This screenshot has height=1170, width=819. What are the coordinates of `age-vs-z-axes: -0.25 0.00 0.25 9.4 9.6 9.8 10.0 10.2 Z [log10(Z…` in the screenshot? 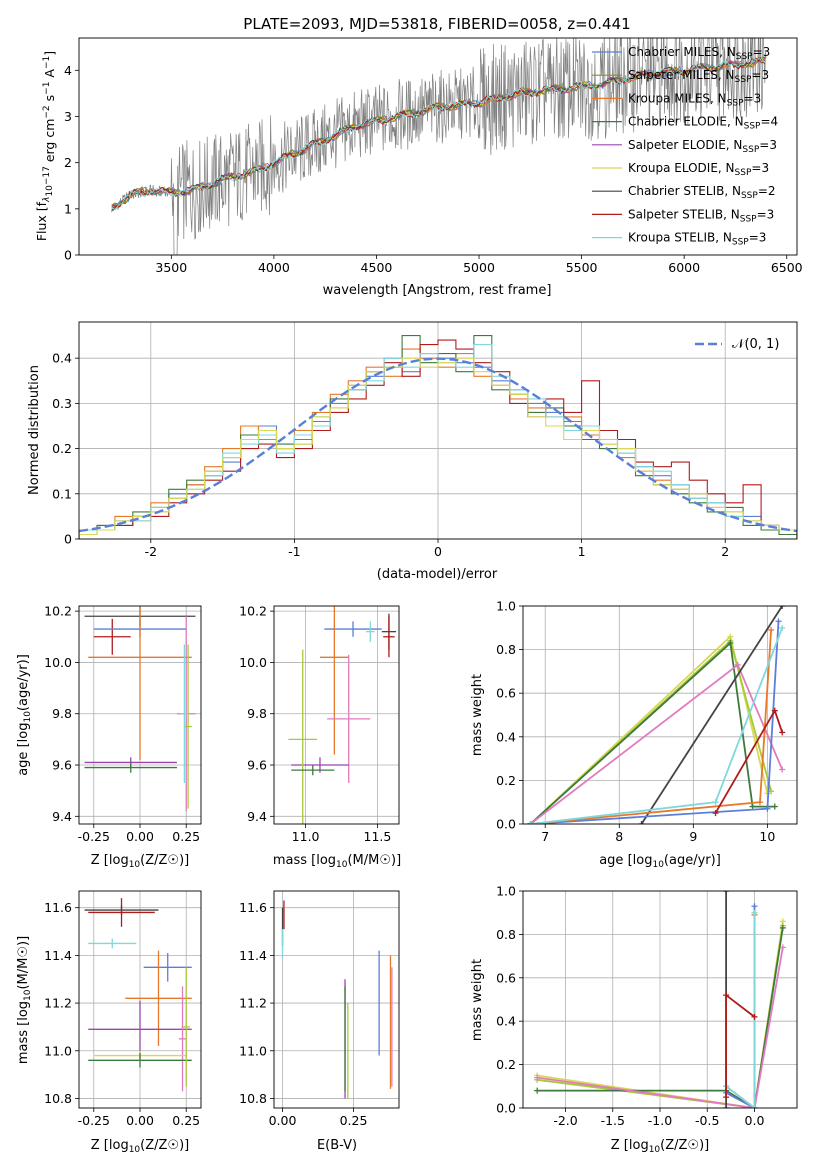 It's located at (109, 737).